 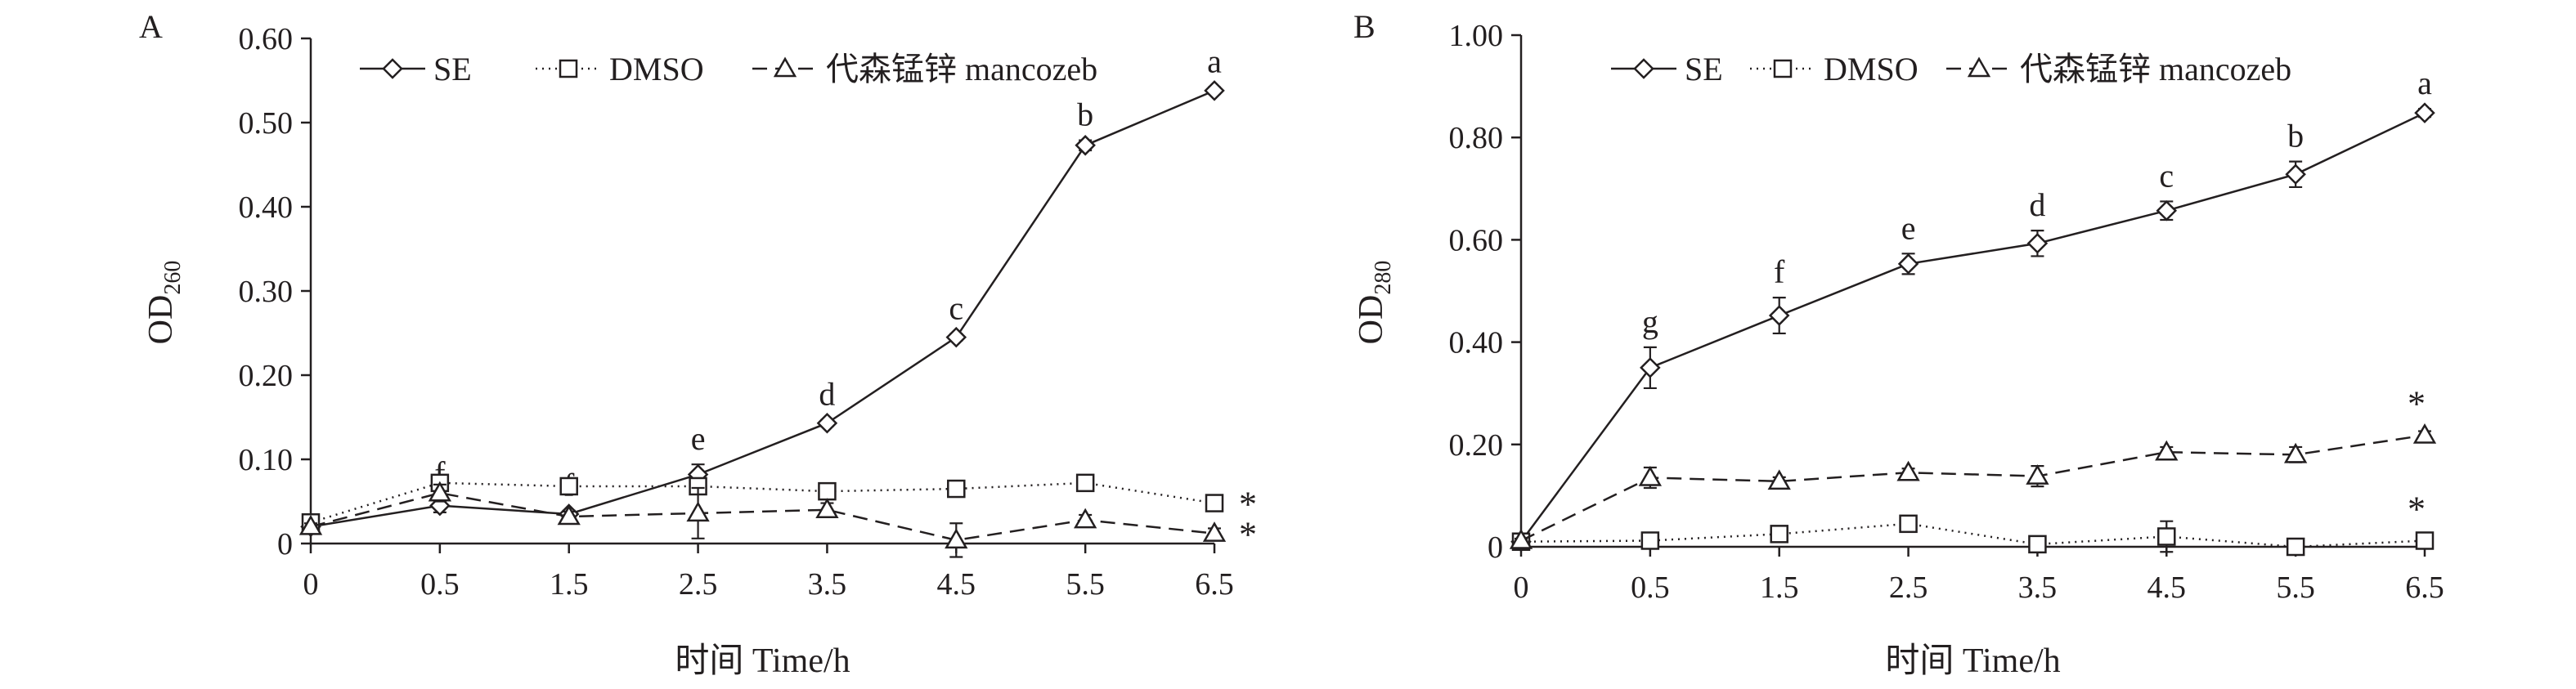 I want to click on significance-label: c, so click(x=956, y=308).